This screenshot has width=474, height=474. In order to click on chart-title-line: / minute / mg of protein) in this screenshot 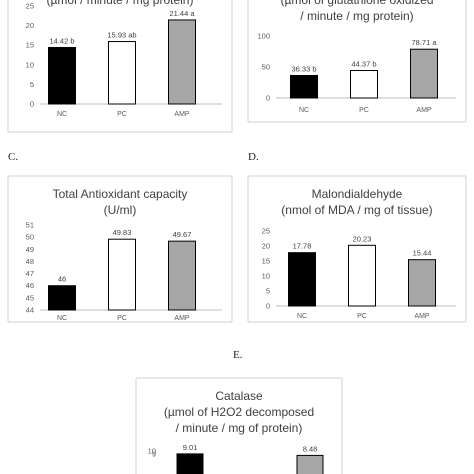, I will do `click(239, 428)`.